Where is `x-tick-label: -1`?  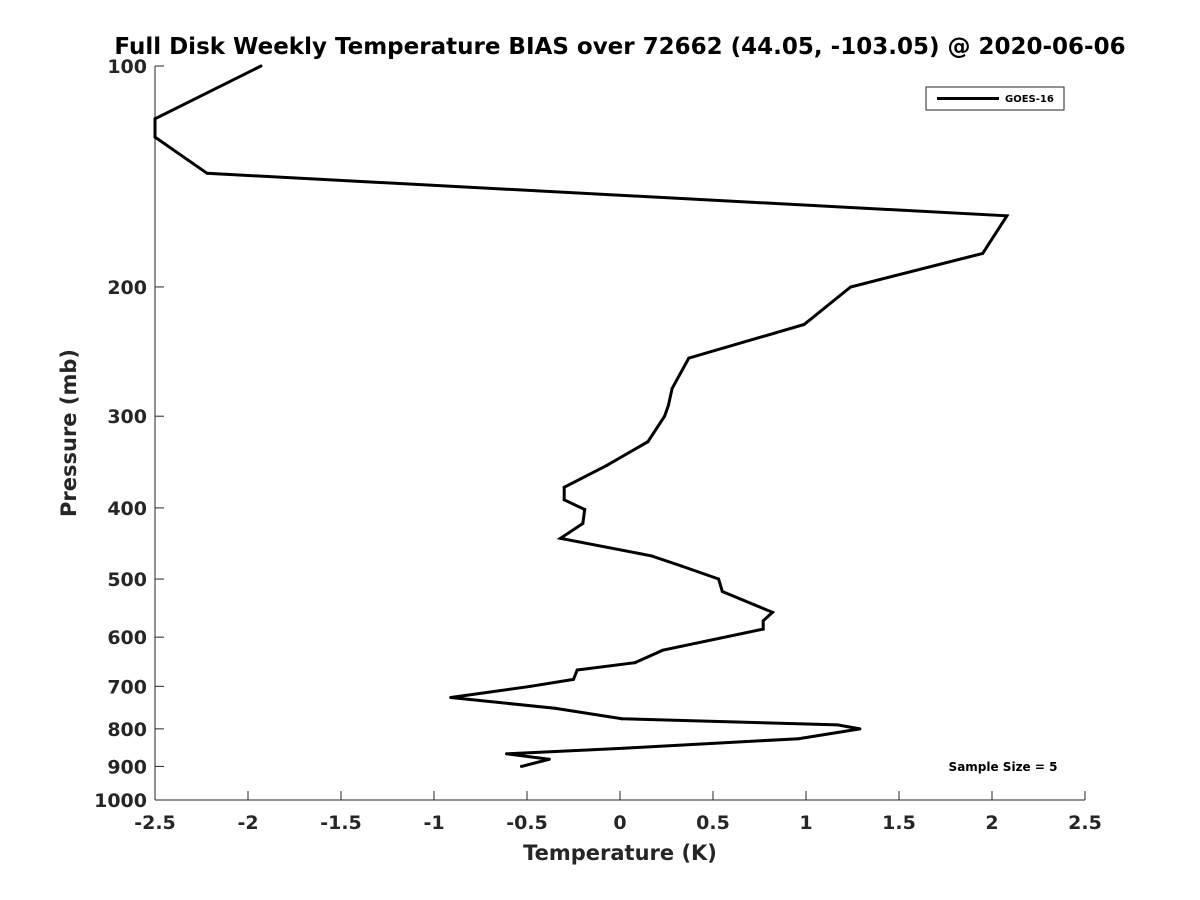
x-tick-label: -1 is located at coordinates (433, 823).